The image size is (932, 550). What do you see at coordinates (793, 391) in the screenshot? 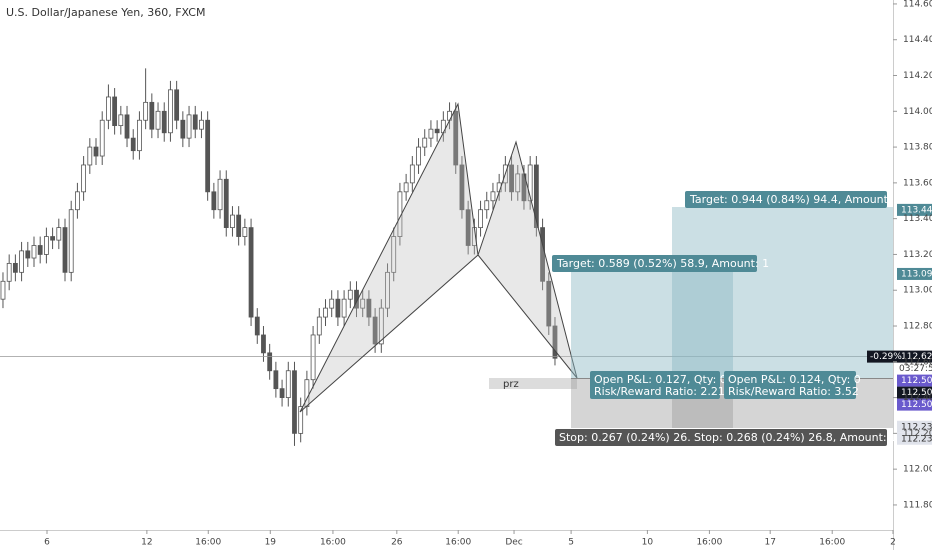
I see `rr-label: Risk/Reward Ratio: 3.52` at bounding box center [793, 391].